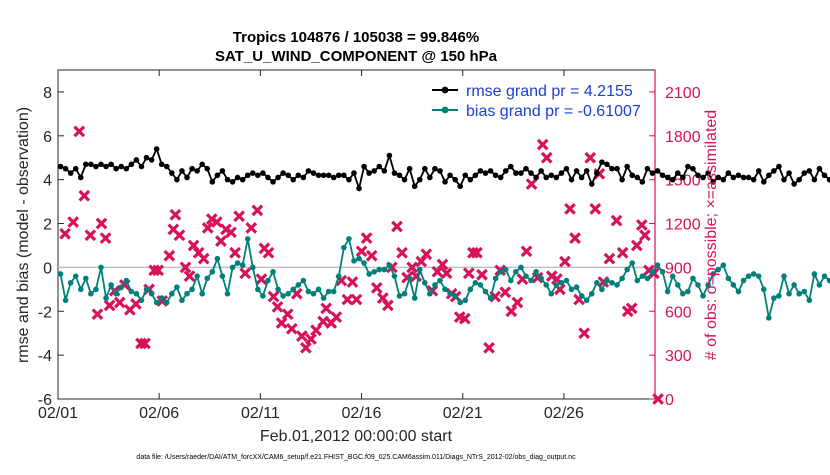  Describe the element at coordinates (445, 110) in the screenshot. I see `legend-bias-marker` at that location.